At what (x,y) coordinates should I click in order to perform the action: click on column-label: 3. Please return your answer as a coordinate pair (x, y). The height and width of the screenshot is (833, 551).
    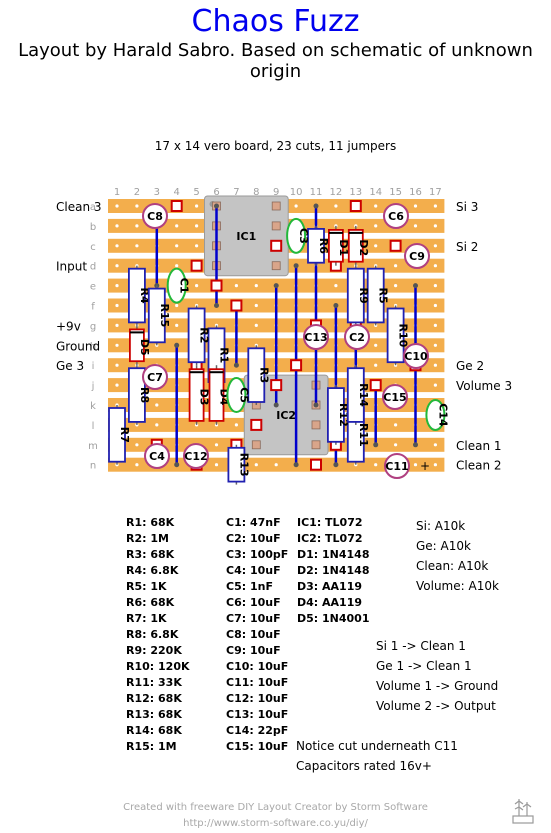
    Looking at the image, I should click on (157, 192).